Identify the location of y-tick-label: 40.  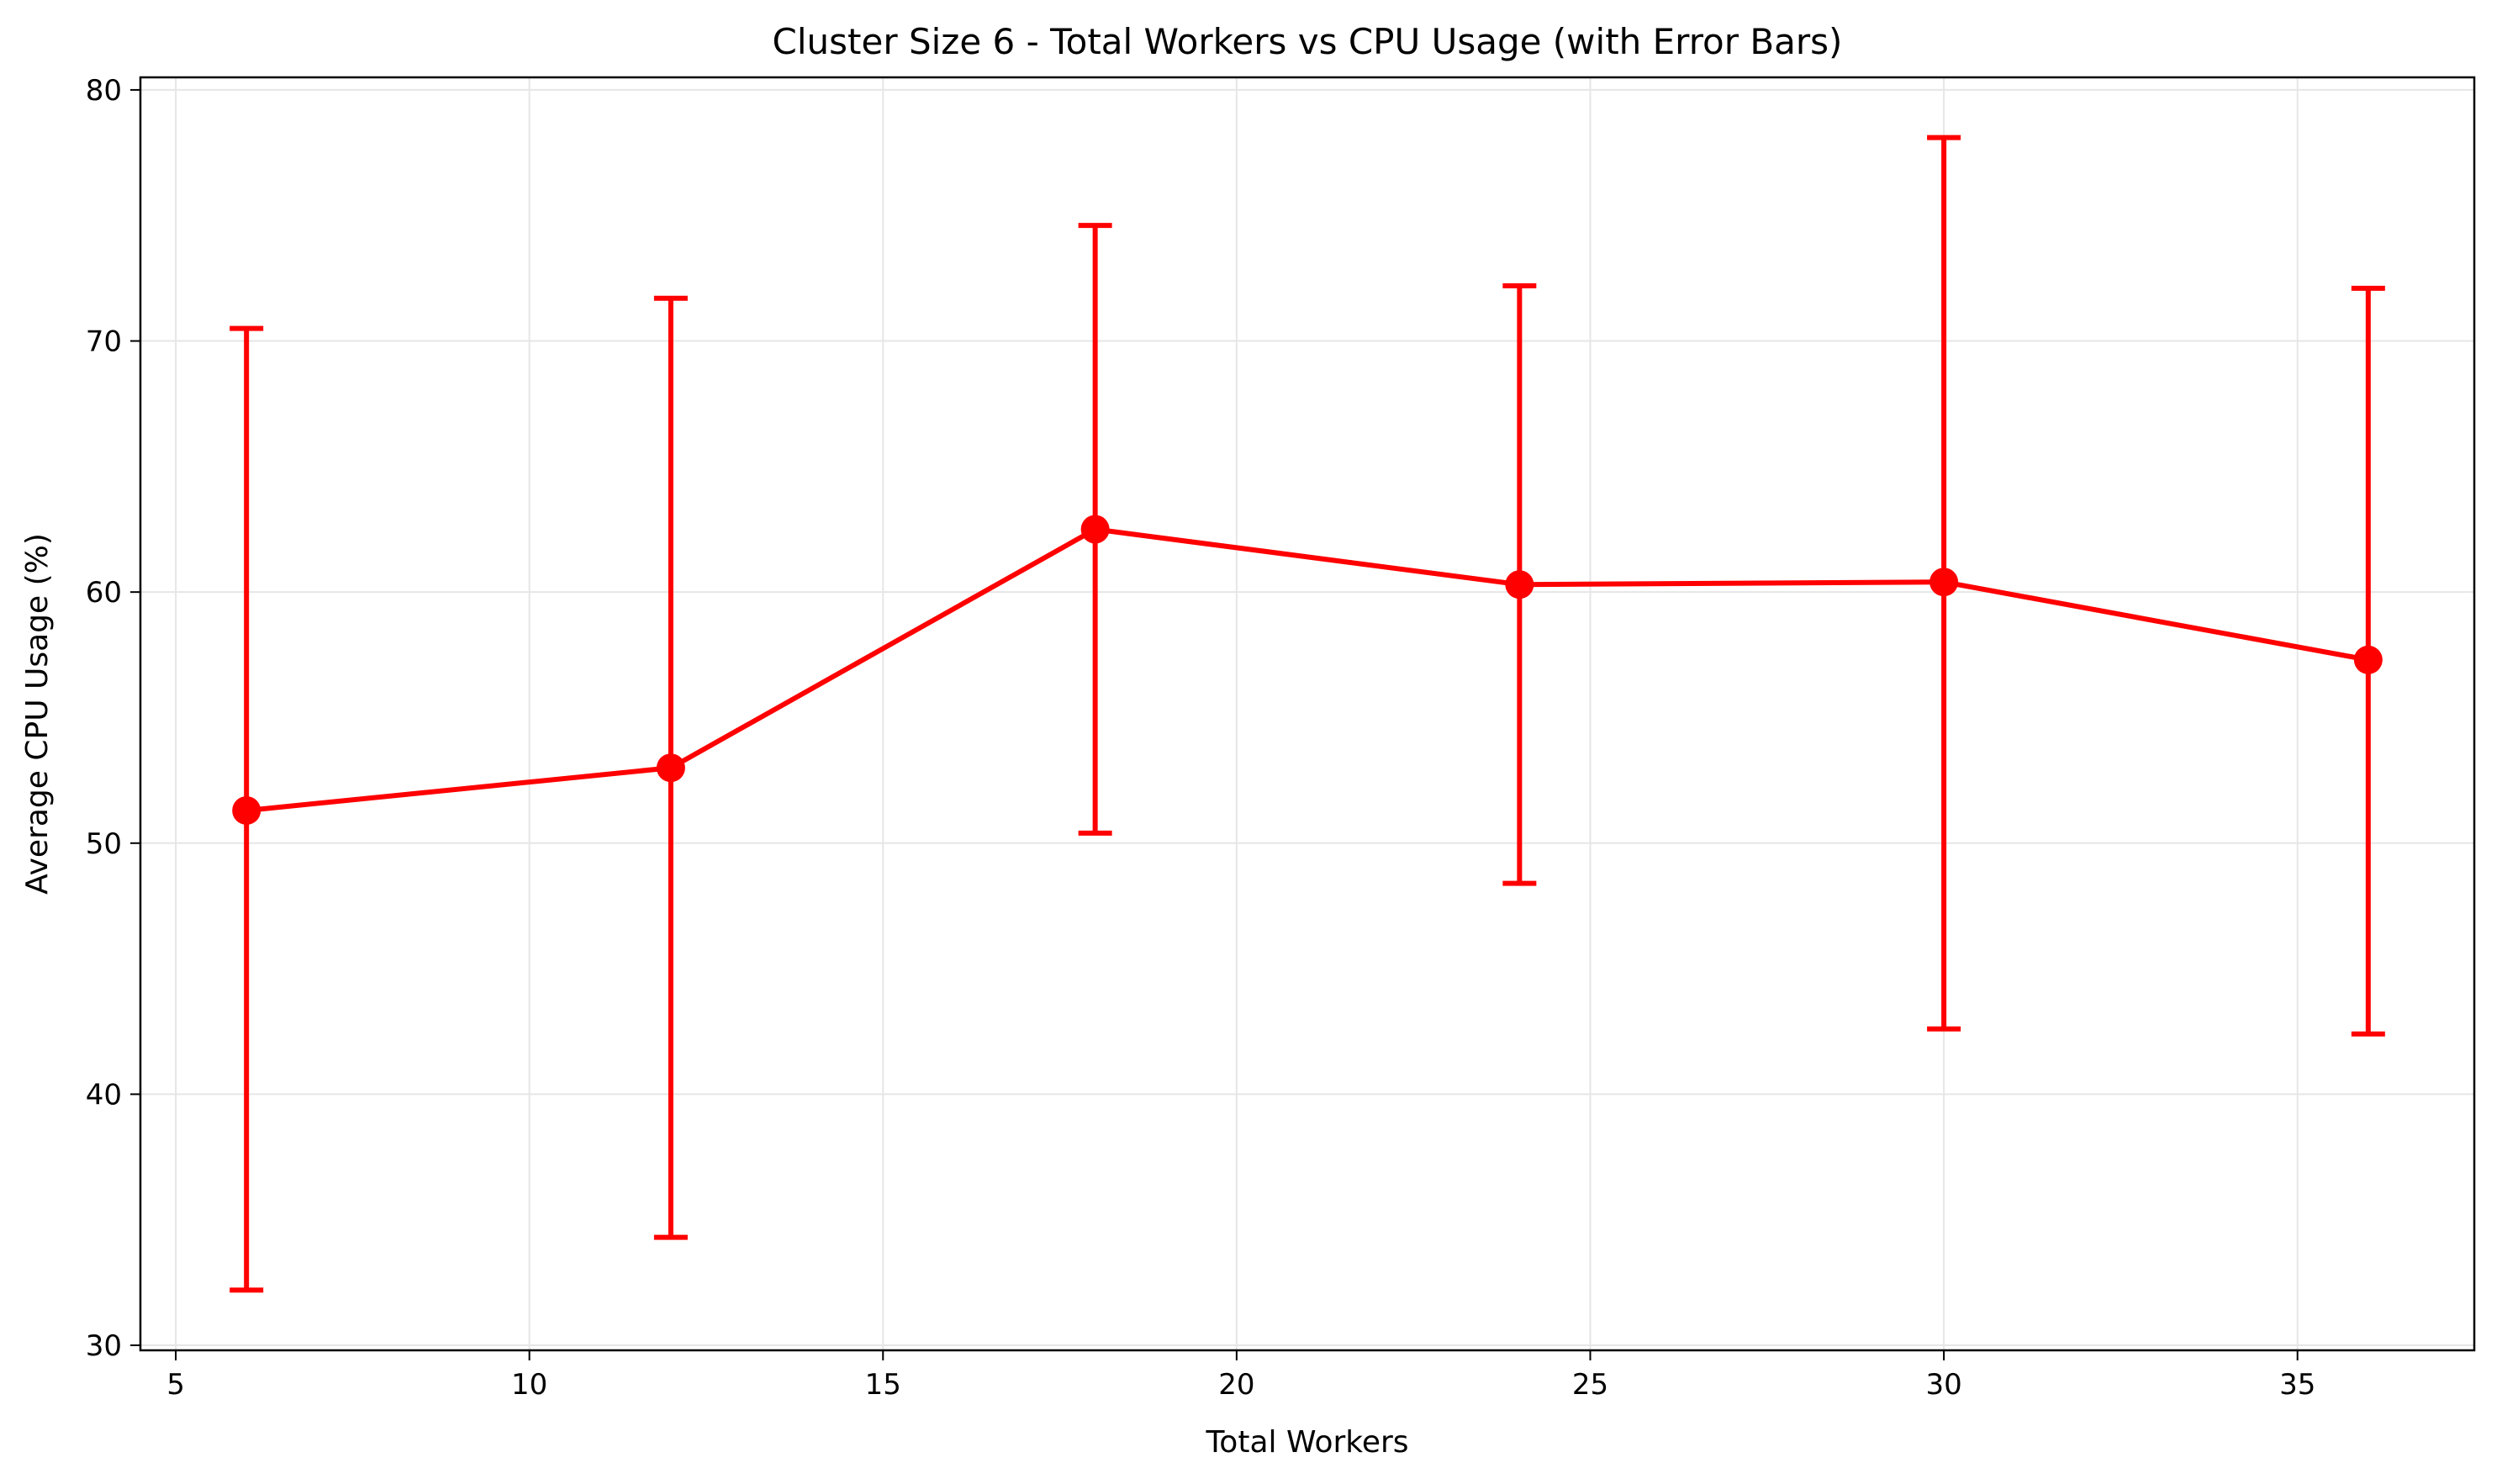
(104, 1095).